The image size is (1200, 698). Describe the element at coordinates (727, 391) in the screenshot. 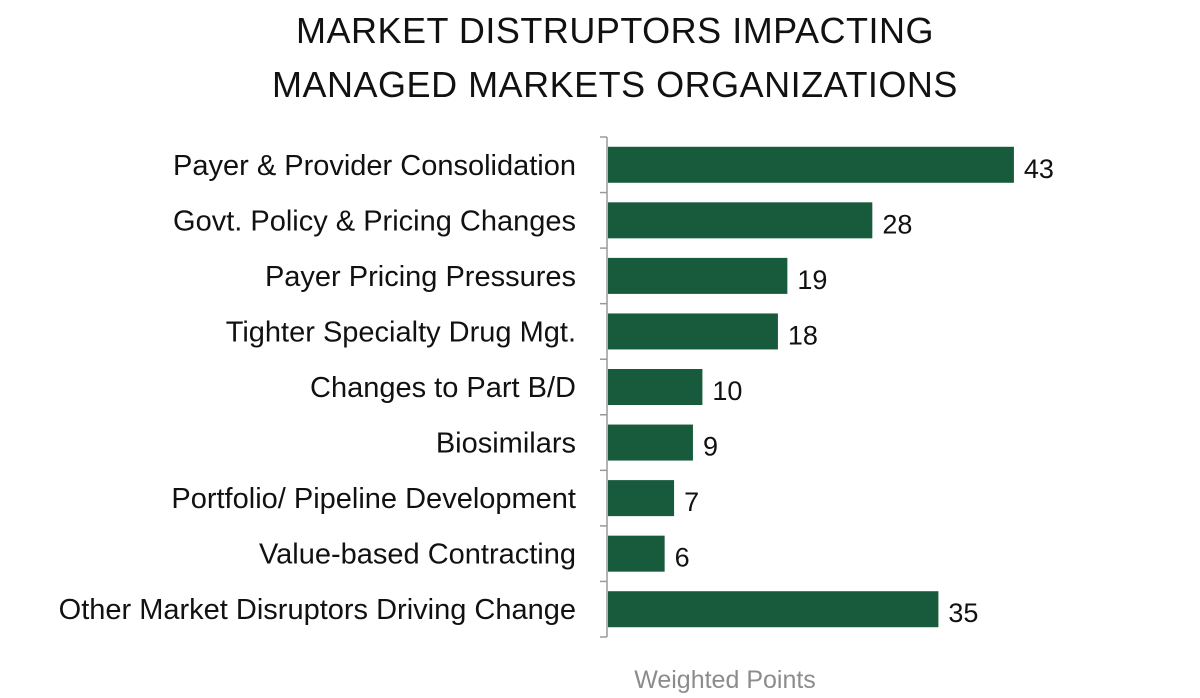

I see `value-label: 10` at that location.